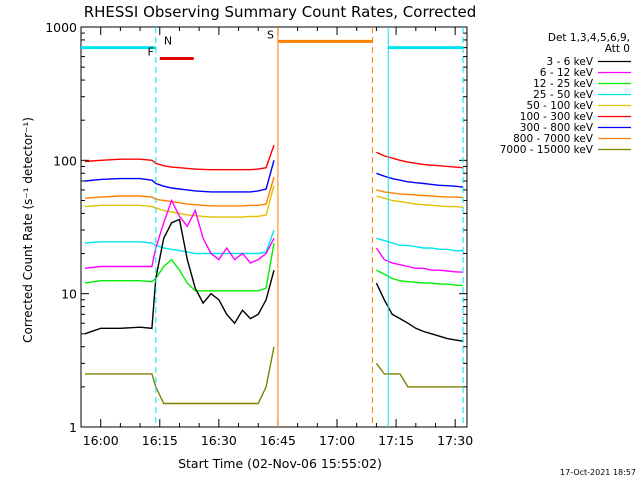  Describe the element at coordinates (567, 73) in the screenshot. I see `legend-label-6-12-kev: 6 - 12 keV` at that location.